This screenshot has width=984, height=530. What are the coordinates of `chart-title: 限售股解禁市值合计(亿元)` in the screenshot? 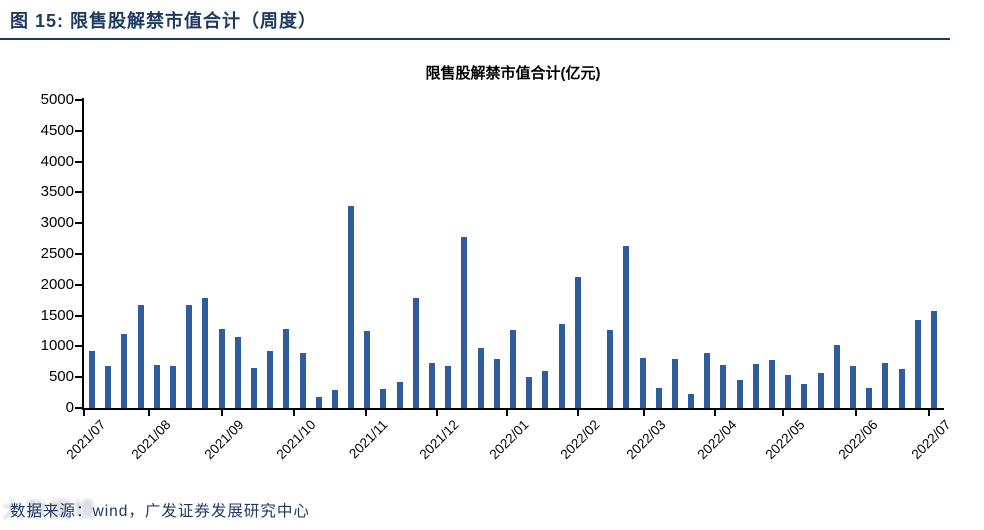 It's located at (513, 73).